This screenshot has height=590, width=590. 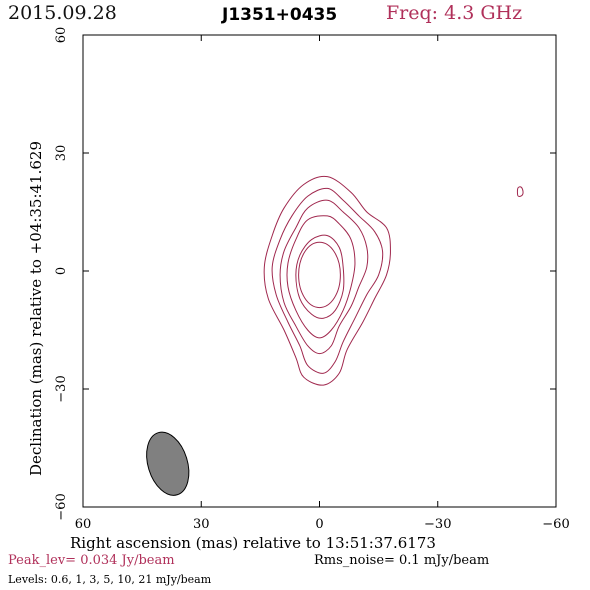 I want to click on x-tick-label: −30, so click(x=437, y=524).